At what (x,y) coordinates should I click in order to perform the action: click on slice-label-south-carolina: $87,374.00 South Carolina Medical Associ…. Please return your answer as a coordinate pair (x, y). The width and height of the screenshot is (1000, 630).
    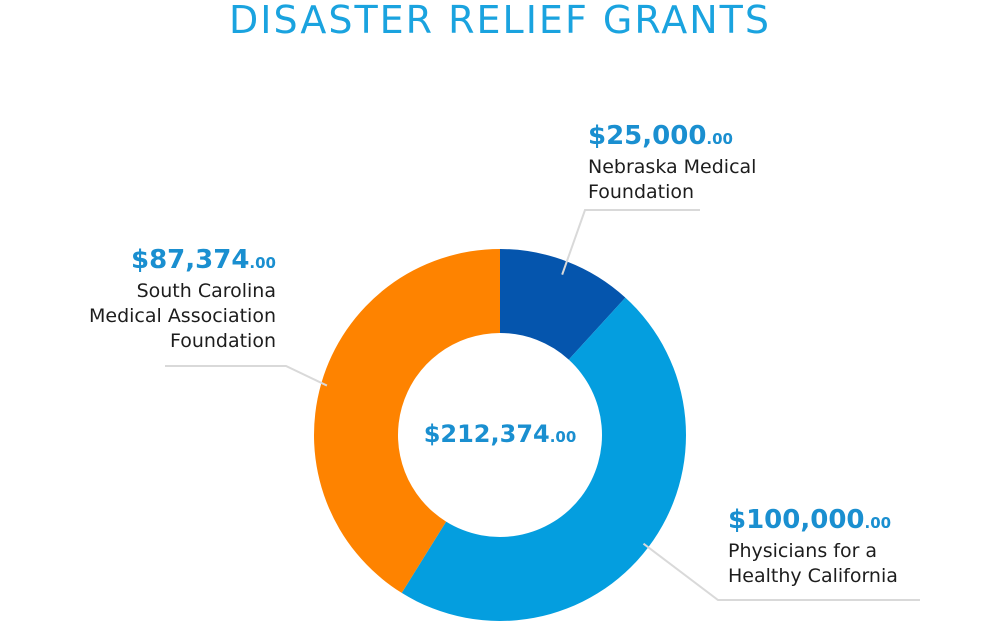
    Looking at the image, I should click on (182, 299).